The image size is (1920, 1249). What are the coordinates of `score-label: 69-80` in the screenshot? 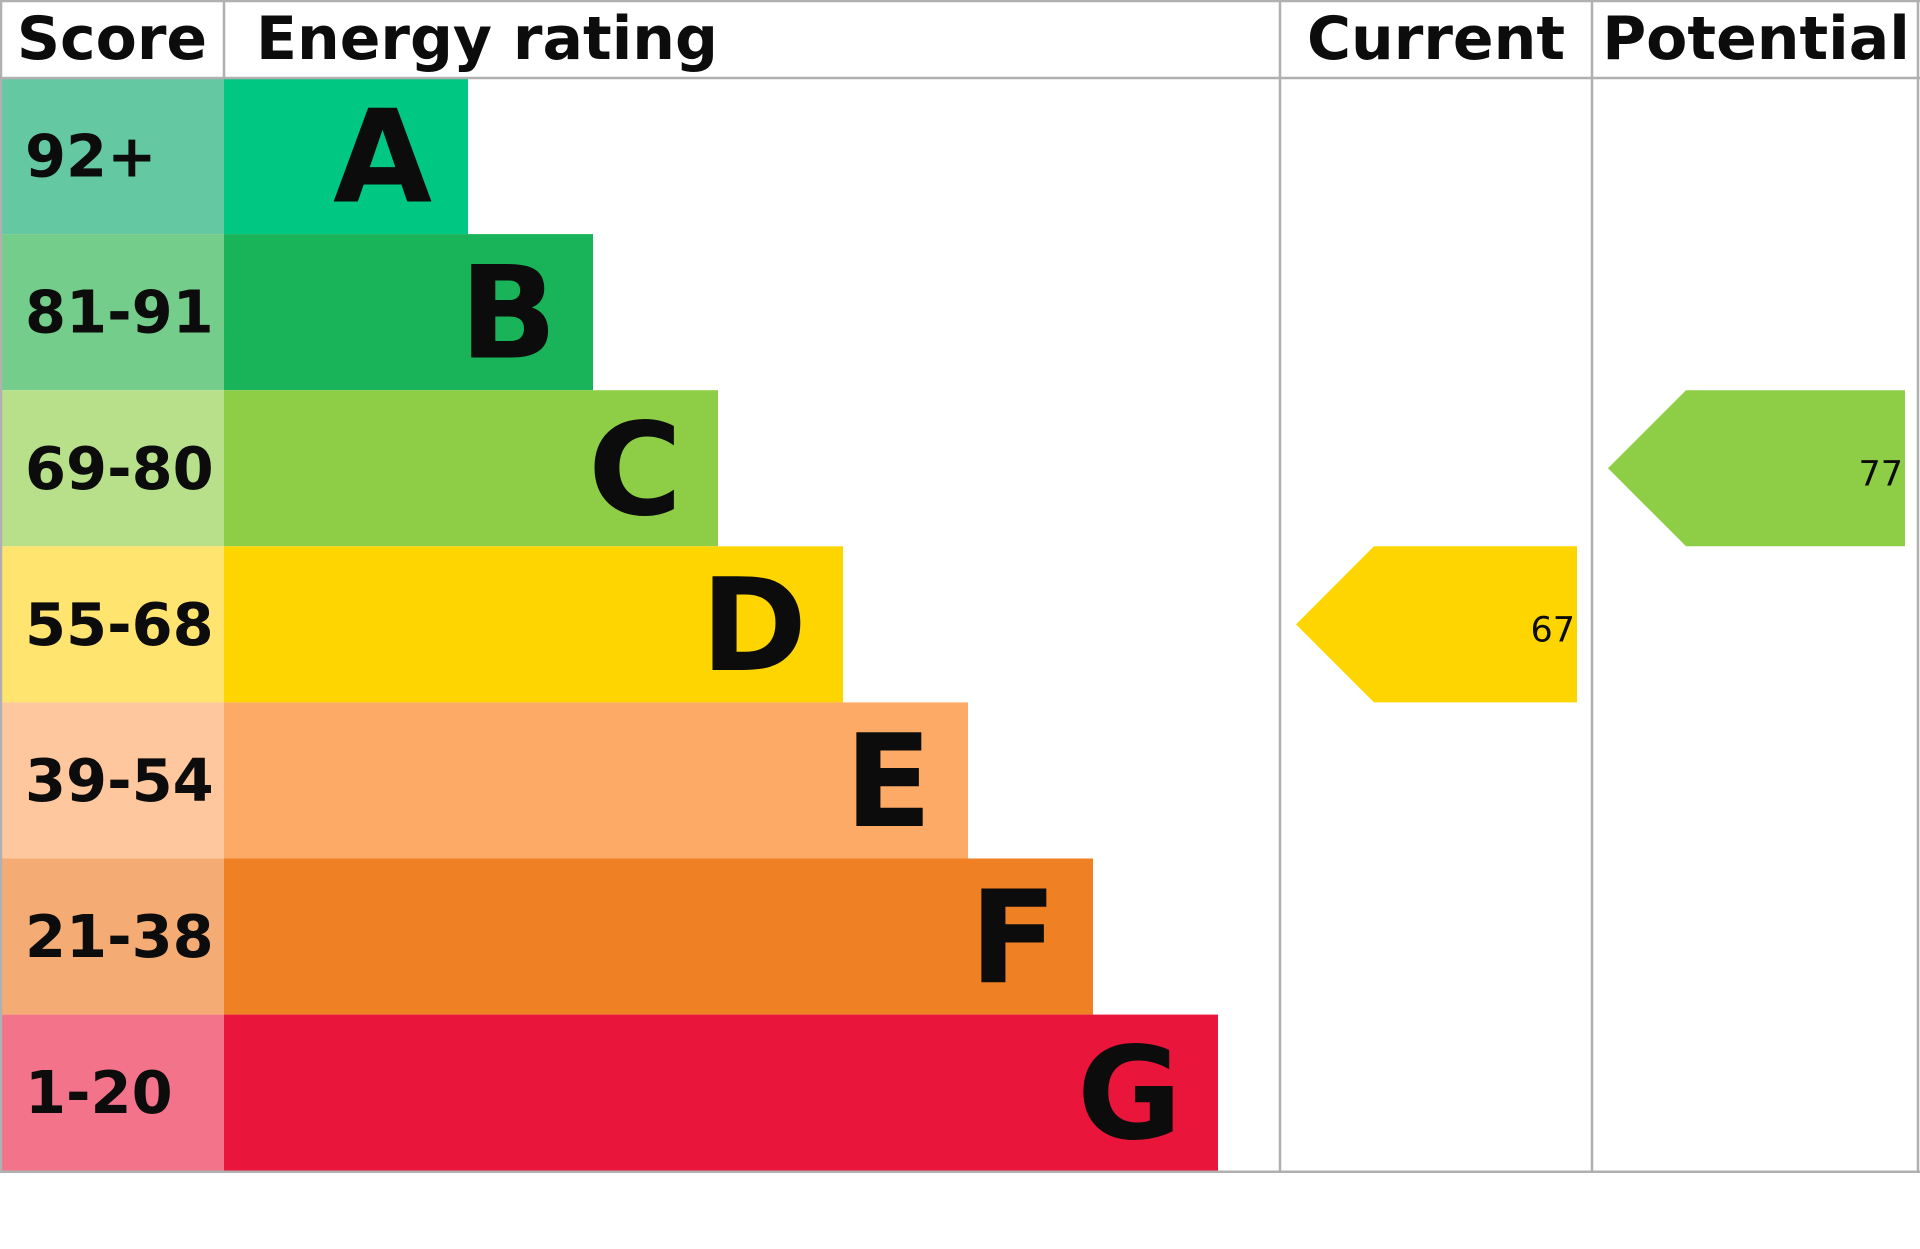 It's located at (119, 468).